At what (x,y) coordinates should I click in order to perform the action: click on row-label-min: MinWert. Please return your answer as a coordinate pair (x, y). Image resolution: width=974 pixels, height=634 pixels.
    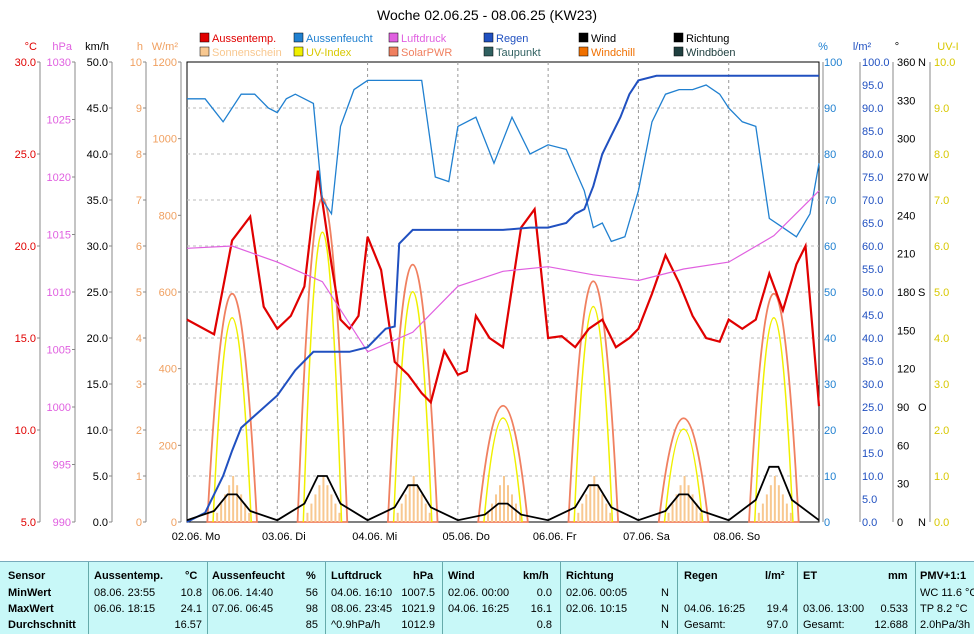
    Looking at the image, I should click on (30, 593).